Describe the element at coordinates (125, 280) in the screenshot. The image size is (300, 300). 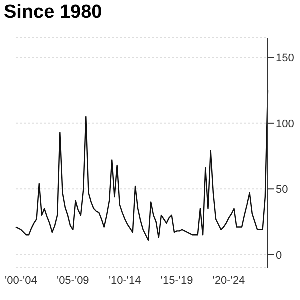
I see `x-tick-label: '10-'14` at that location.